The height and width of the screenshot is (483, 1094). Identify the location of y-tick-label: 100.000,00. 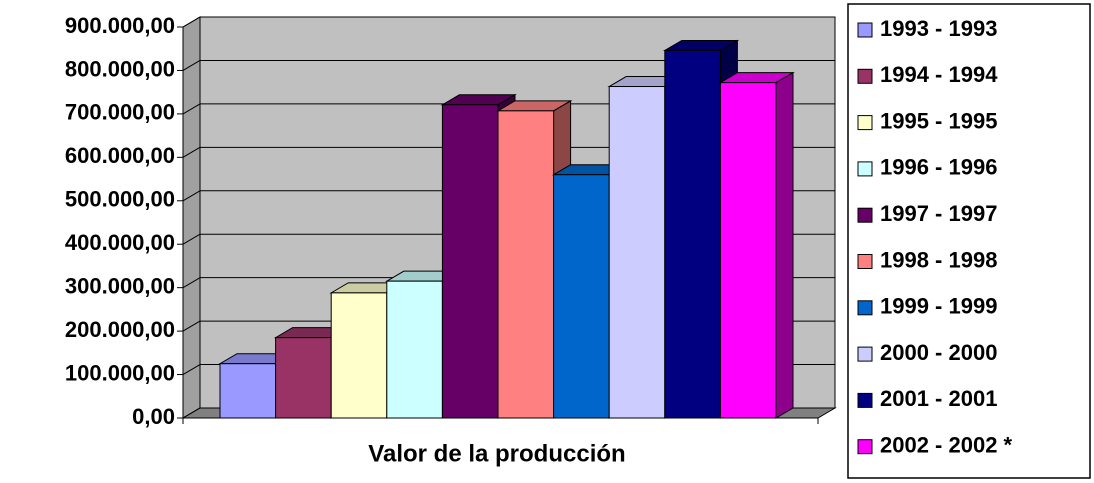
(120, 372).